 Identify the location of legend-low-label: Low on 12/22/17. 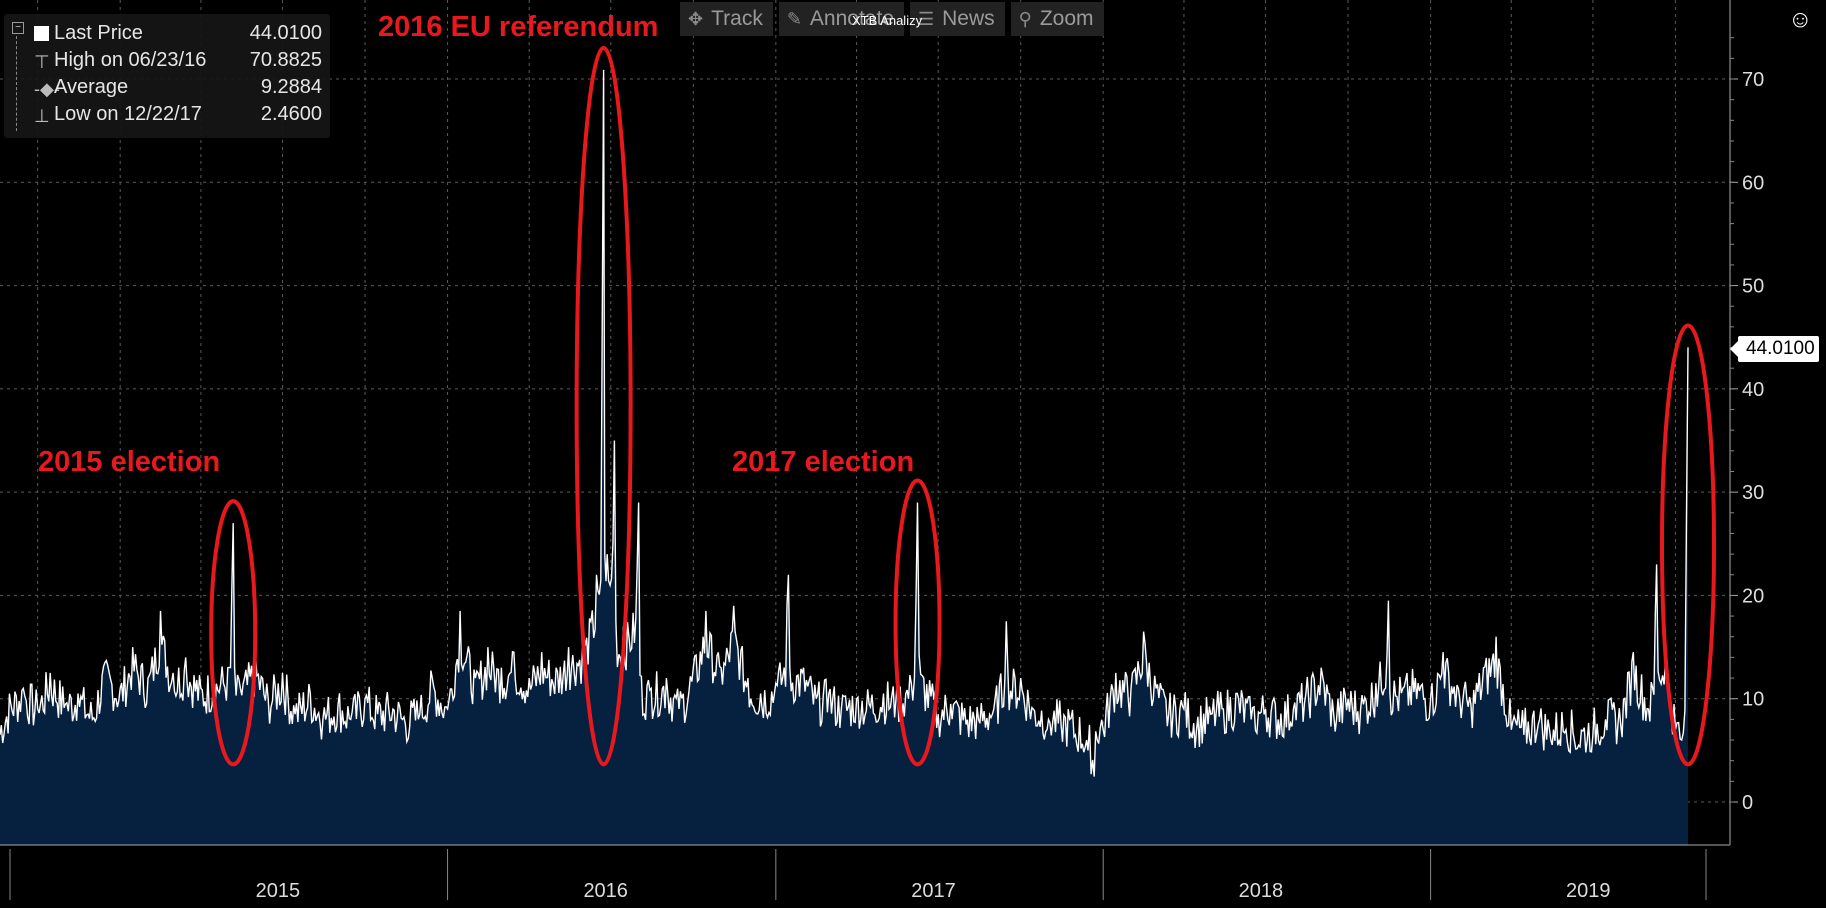
(128, 114).